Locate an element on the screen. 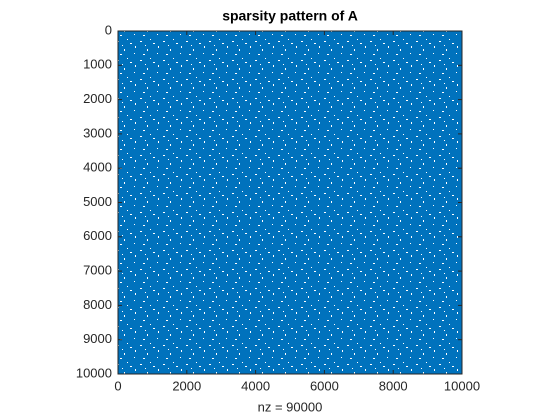  x-tick-label: 4000 is located at coordinates (255, 385).